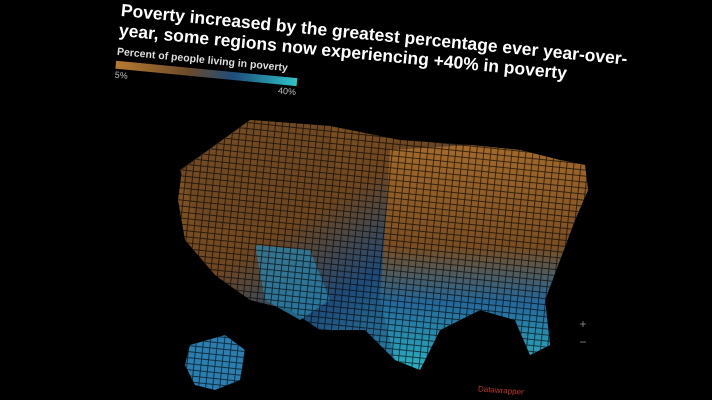  What do you see at coordinates (583, 342) in the screenshot?
I see `zoom-out: −` at bounding box center [583, 342].